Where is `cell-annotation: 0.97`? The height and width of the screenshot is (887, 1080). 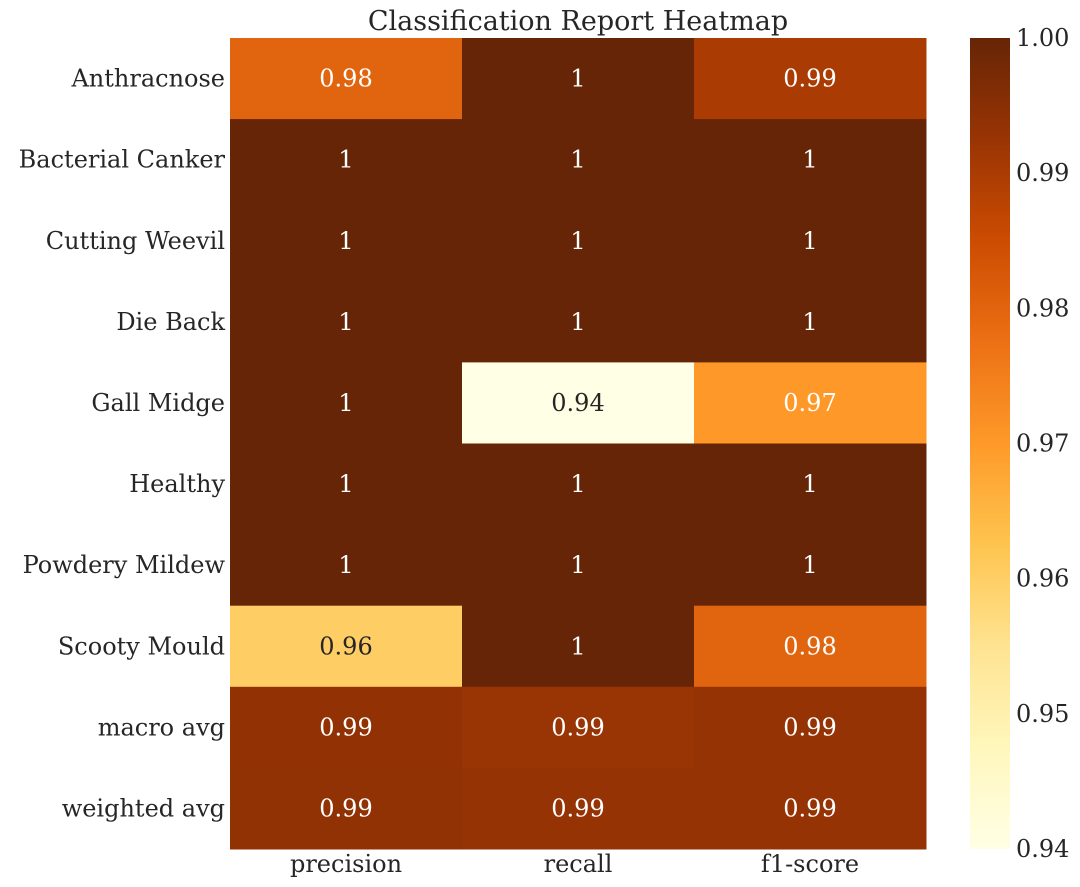 cell-annotation: 0.97 is located at coordinates (809, 403).